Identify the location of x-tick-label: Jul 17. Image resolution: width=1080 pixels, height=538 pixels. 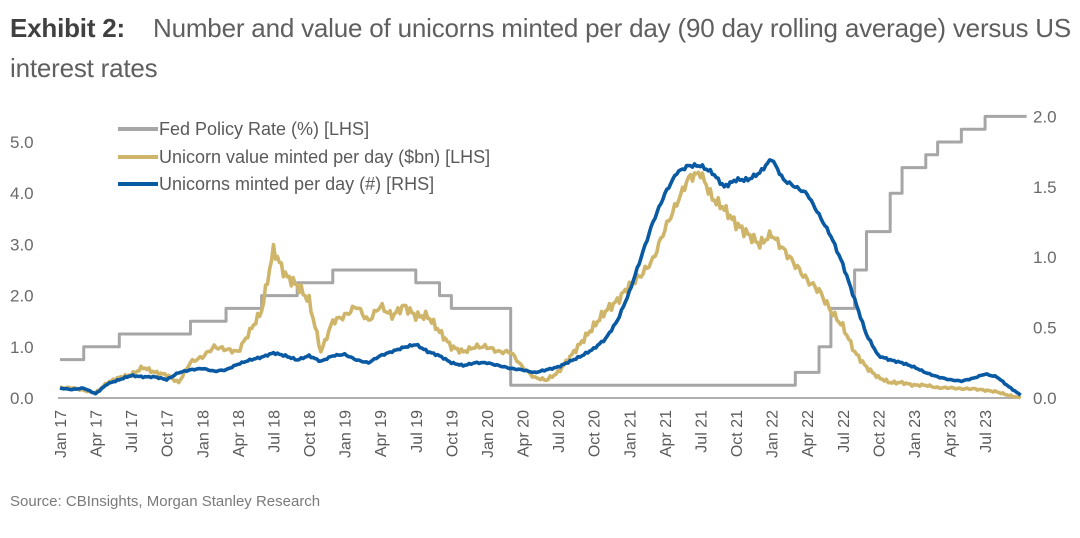
(132, 431).